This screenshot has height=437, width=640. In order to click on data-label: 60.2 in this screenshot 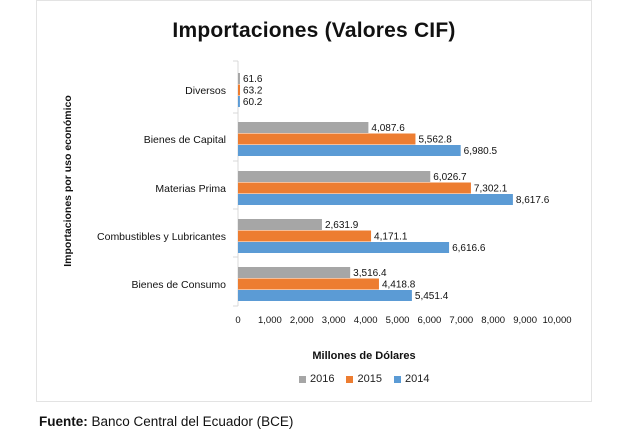, I will do `click(253, 102)`.